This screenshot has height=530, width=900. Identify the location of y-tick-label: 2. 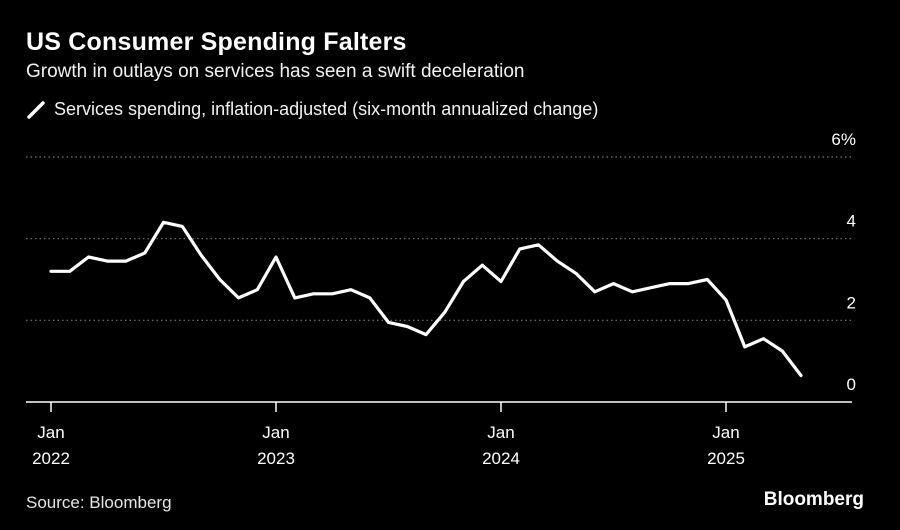
(851, 302).